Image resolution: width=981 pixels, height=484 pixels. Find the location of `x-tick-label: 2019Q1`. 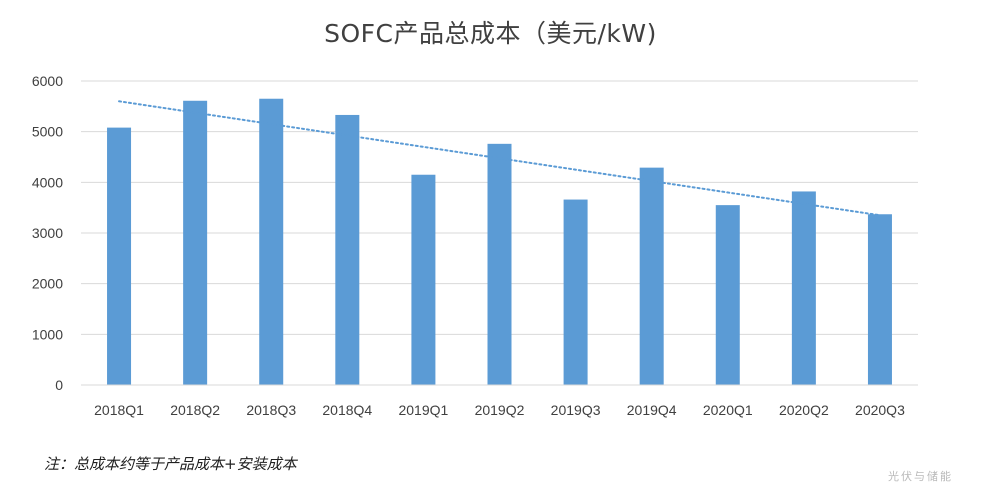

x-tick-label: 2019Q1 is located at coordinates (423, 410).